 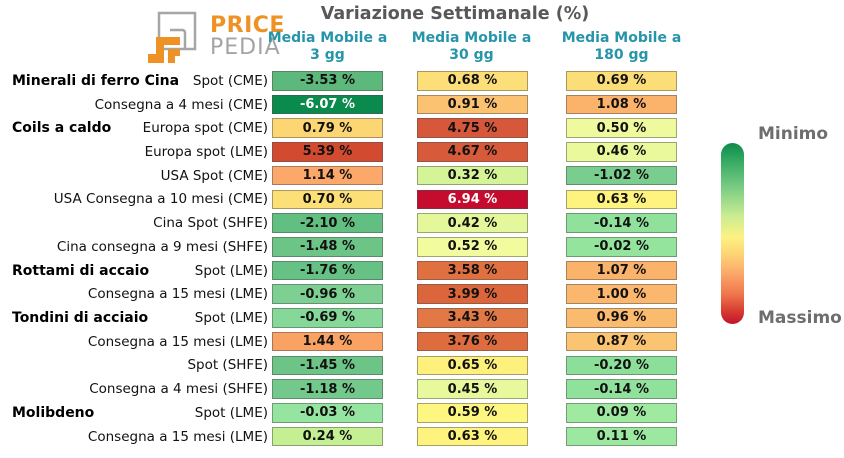 What do you see at coordinates (327, 318) in the screenshot?
I see `heatmap-cell: -0.69 %` at bounding box center [327, 318].